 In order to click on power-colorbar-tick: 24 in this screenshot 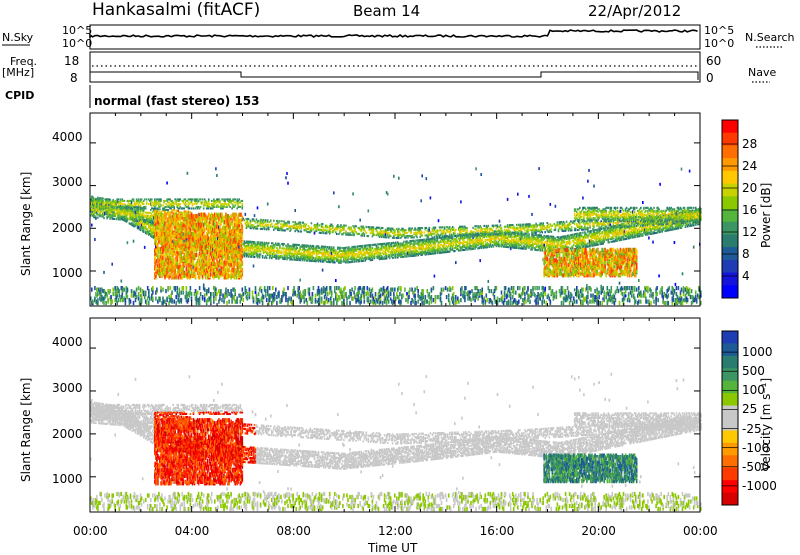, I will do `click(749, 166)`.